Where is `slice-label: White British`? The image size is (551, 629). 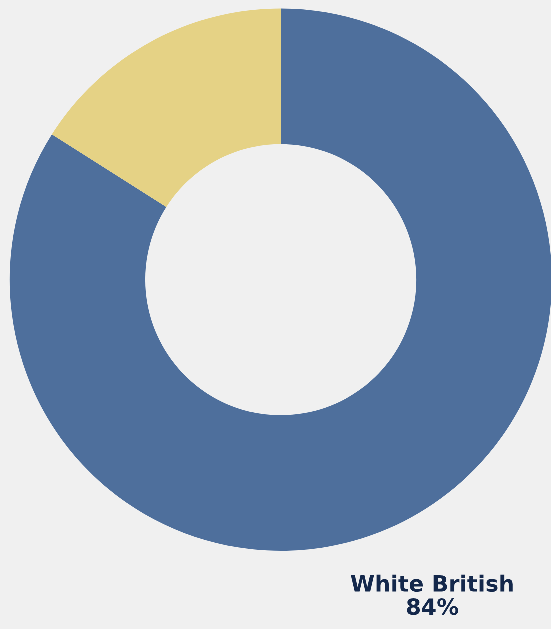 slice-label: White British is located at coordinates (432, 583).